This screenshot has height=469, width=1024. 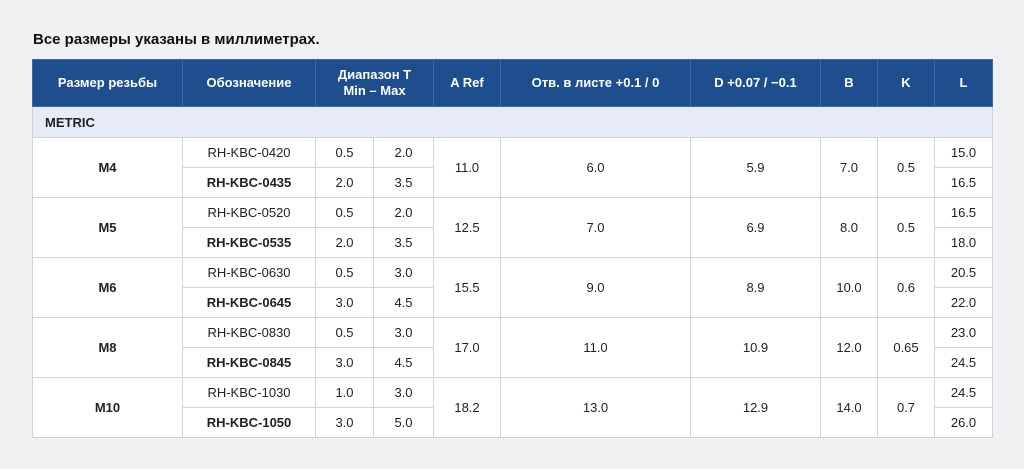 I want to click on d-cell: 8.9, so click(x=755, y=287).